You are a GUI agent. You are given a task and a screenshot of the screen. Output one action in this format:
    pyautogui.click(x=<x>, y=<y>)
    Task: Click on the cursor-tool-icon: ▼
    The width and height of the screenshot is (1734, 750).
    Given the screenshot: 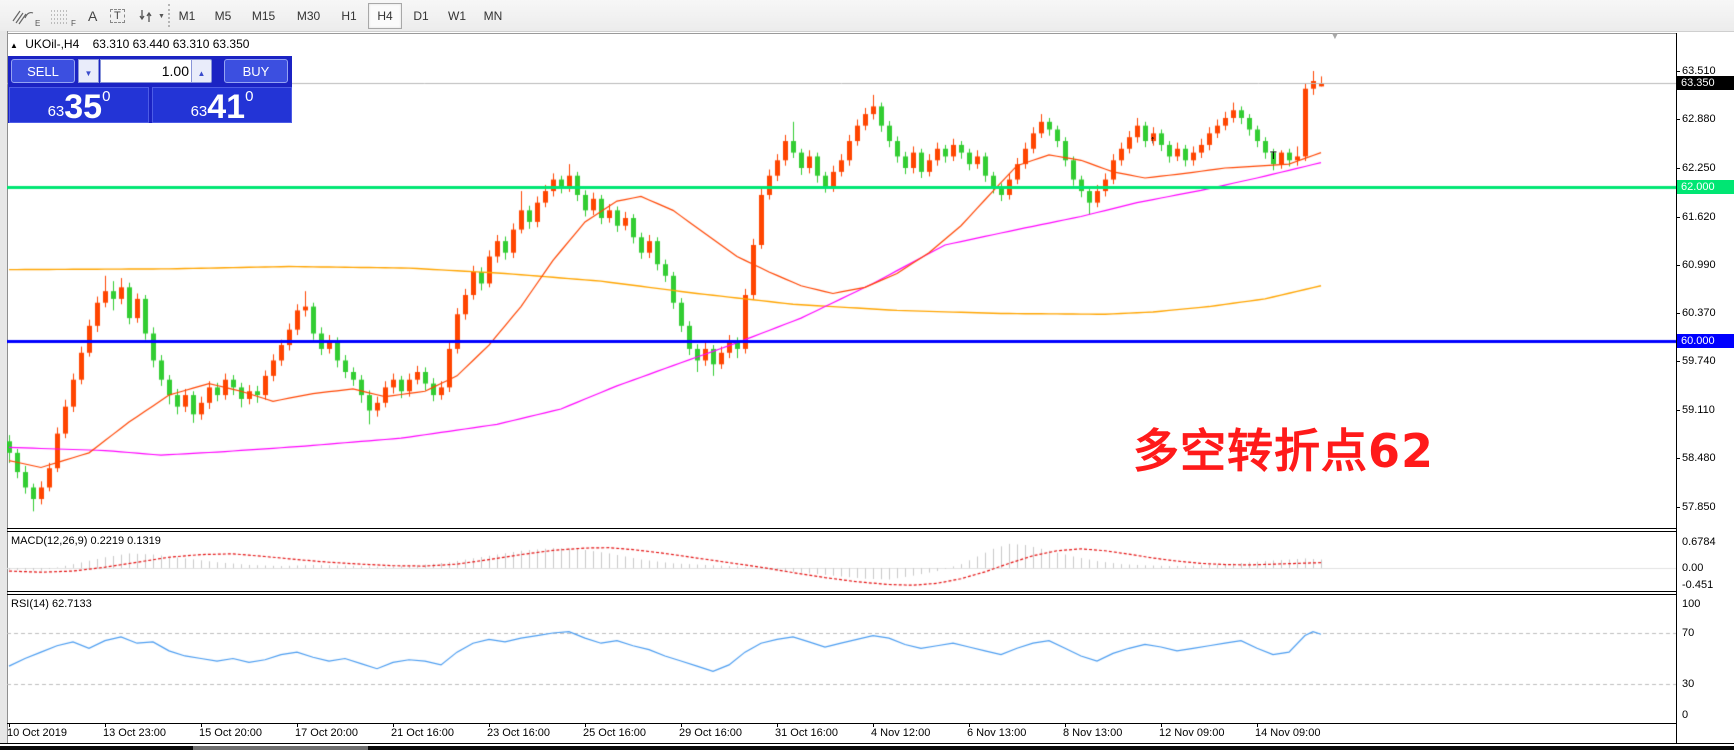 What is the action you would take?
    pyautogui.click(x=151, y=16)
    